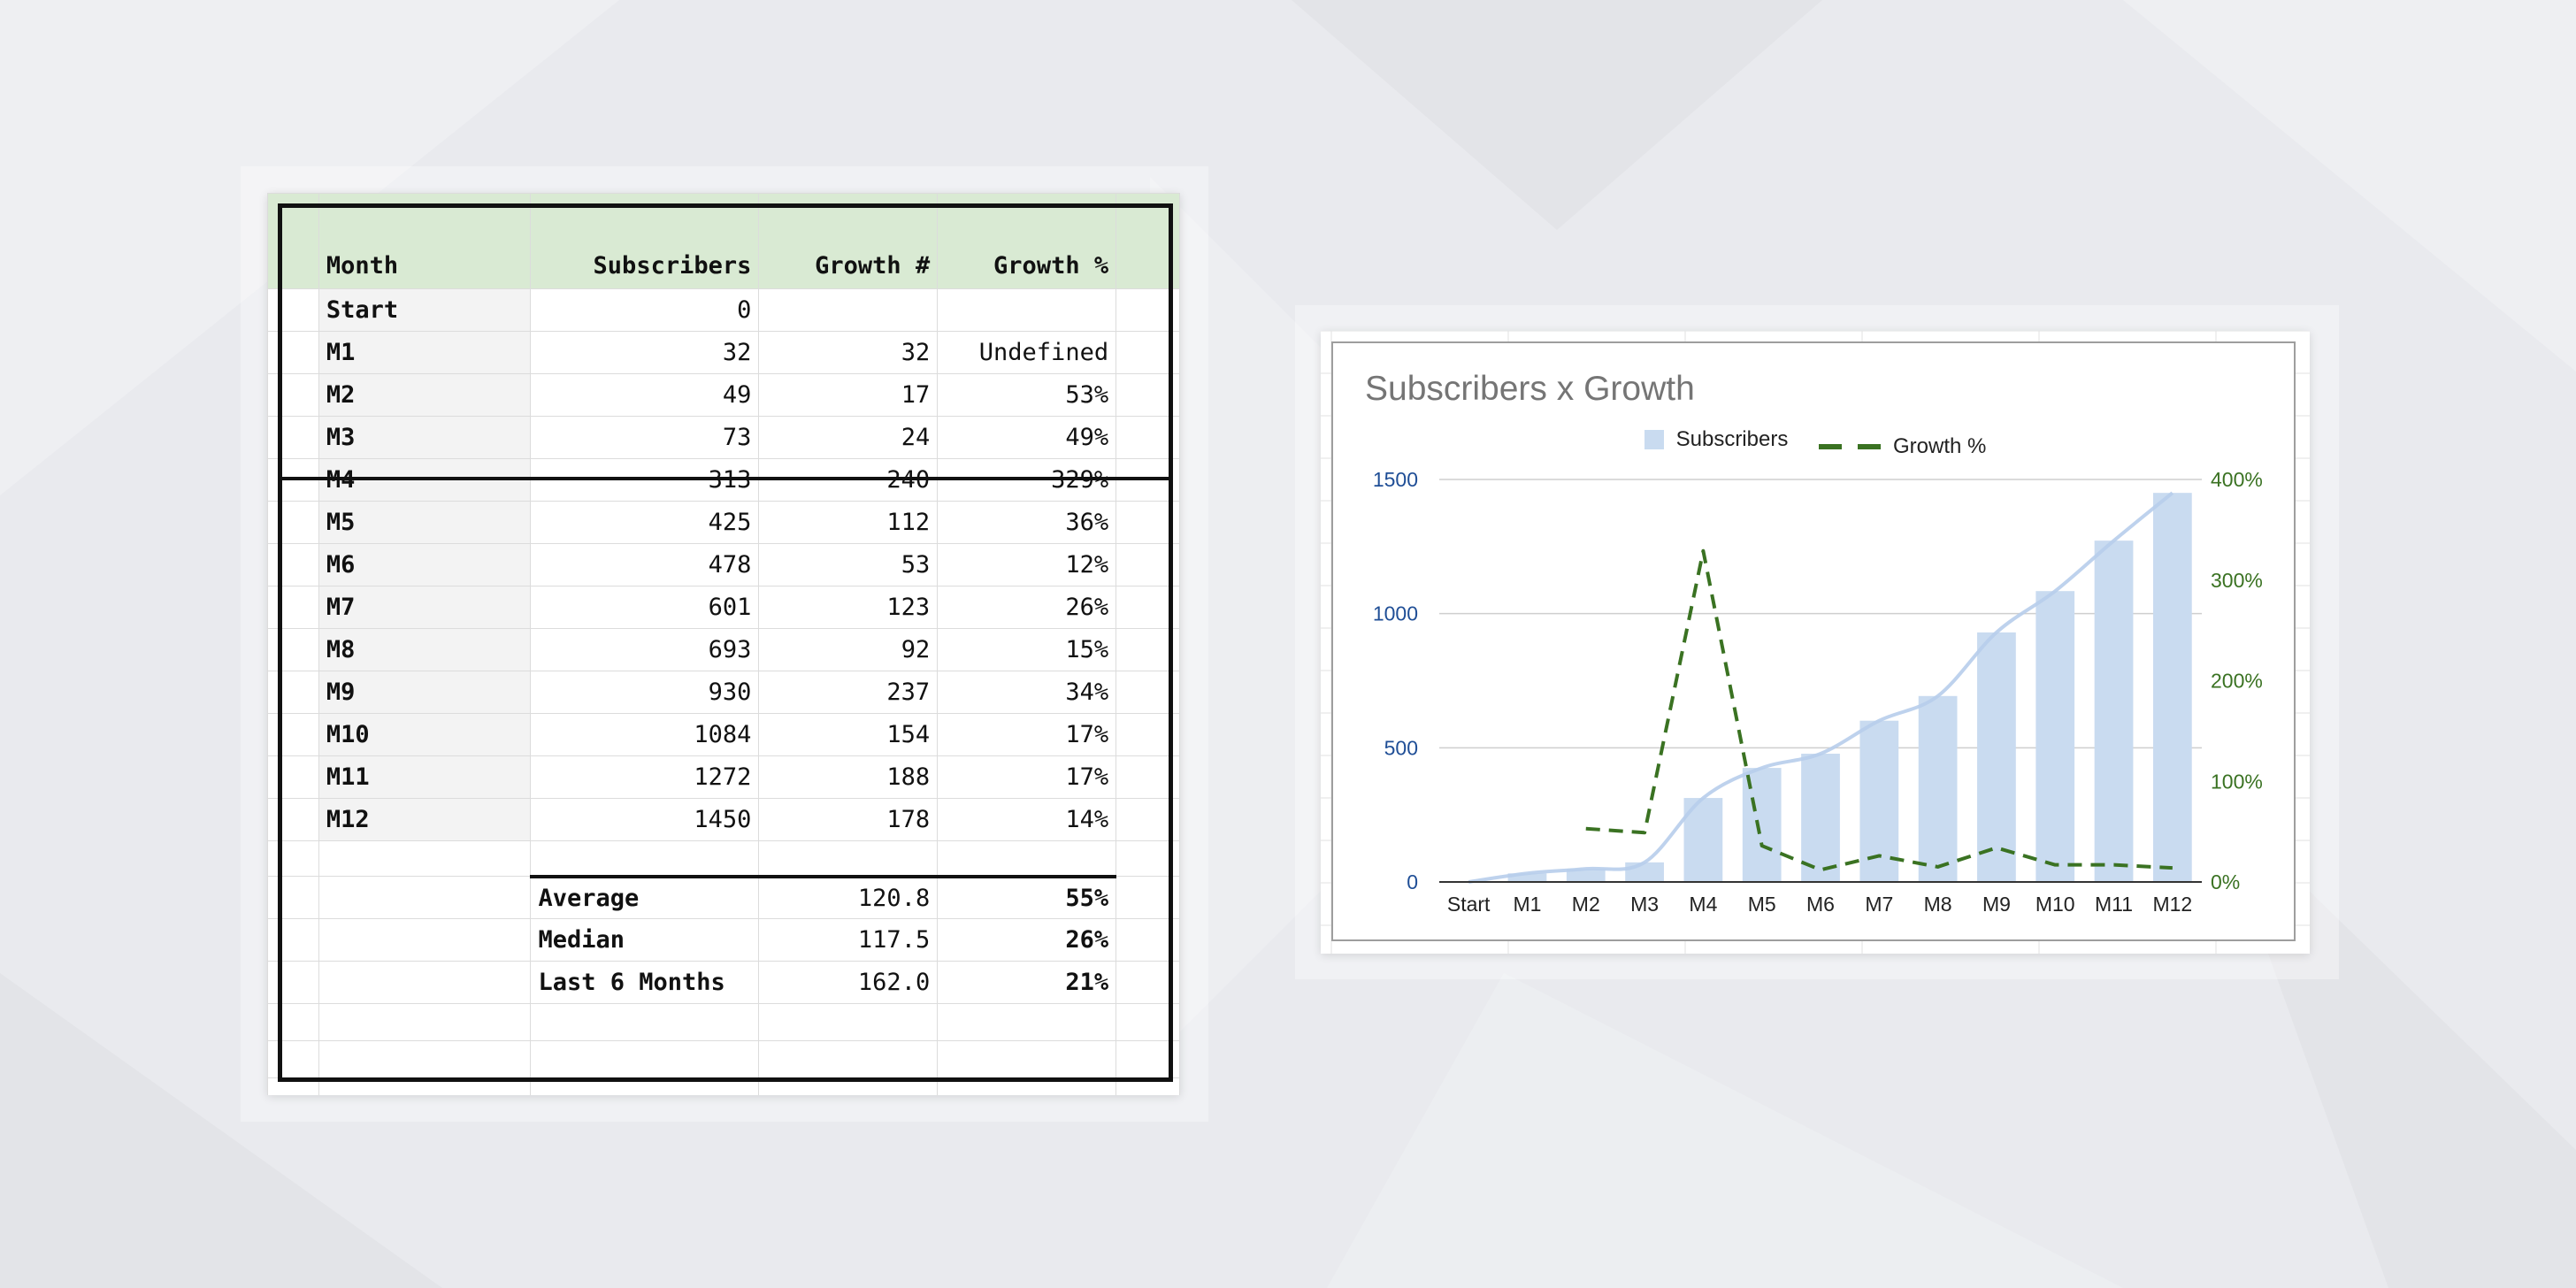 The width and height of the screenshot is (2576, 1288). What do you see at coordinates (848, 480) in the screenshot?
I see `cell-growth-num: 240` at bounding box center [848, 480].